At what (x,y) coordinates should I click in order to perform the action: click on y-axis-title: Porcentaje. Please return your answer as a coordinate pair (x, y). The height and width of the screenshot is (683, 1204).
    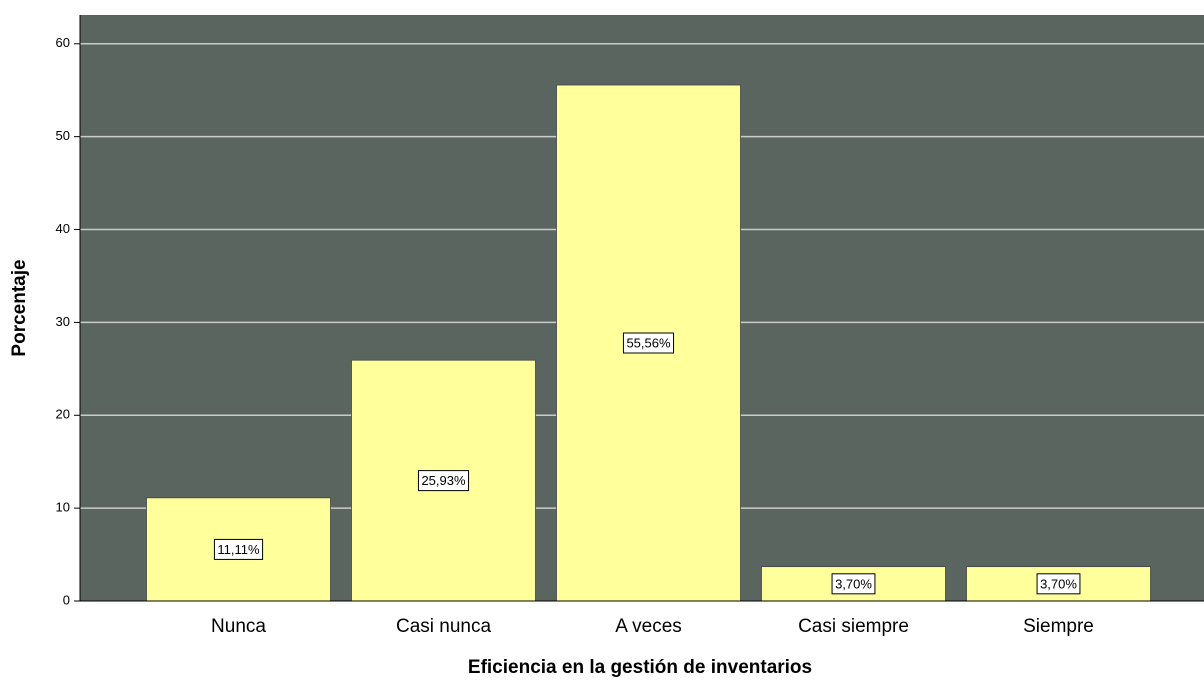
    Looking at the image, I should click on (19, 307).